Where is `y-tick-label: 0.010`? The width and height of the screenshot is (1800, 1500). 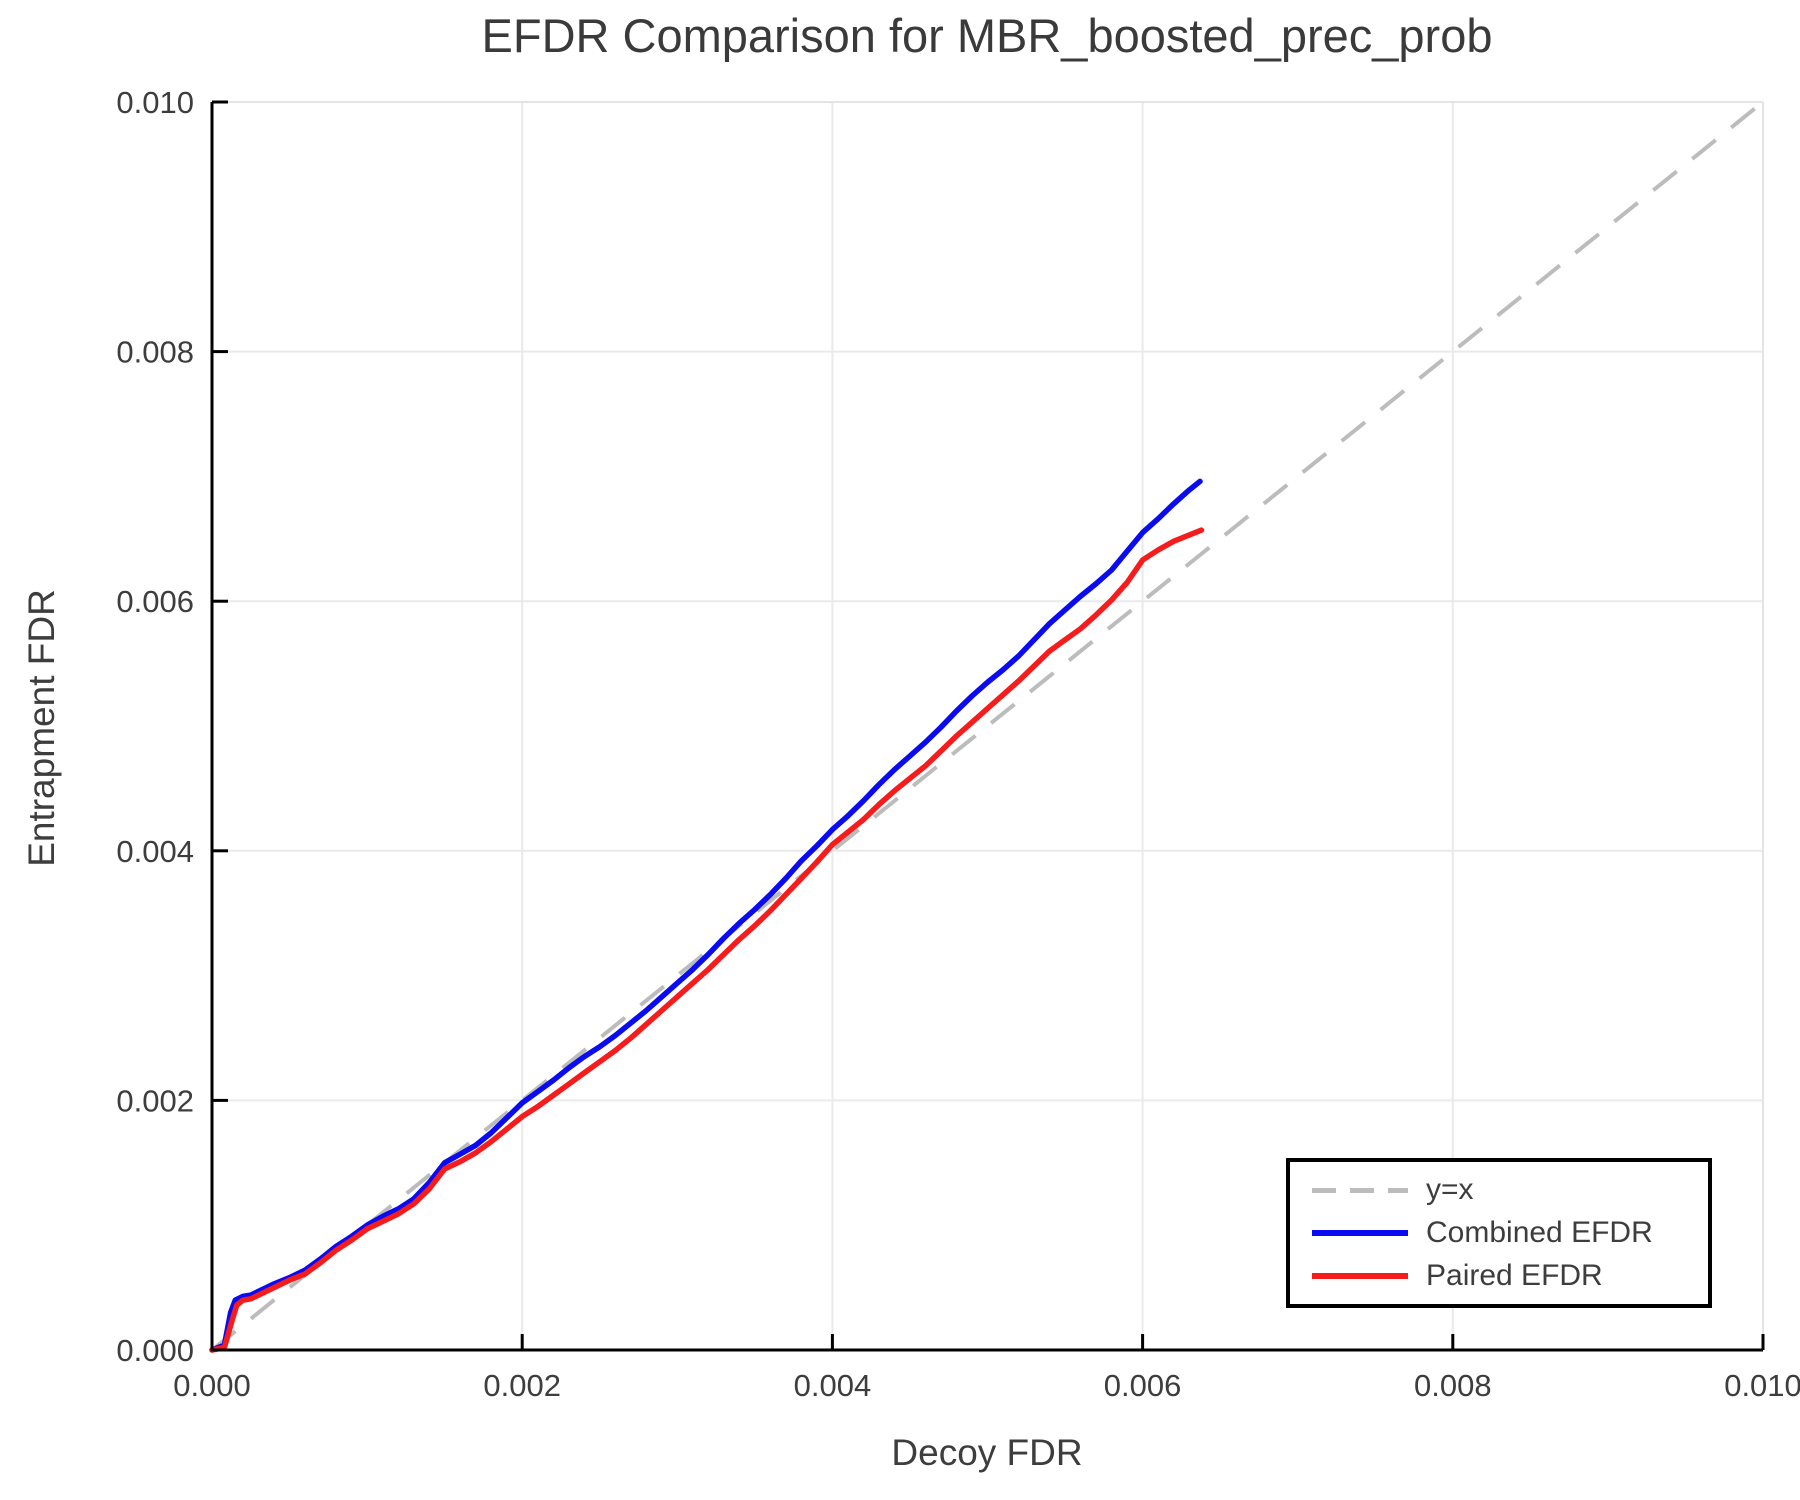
y-tick-label: 0.010 is located at coordinates (155, 102).